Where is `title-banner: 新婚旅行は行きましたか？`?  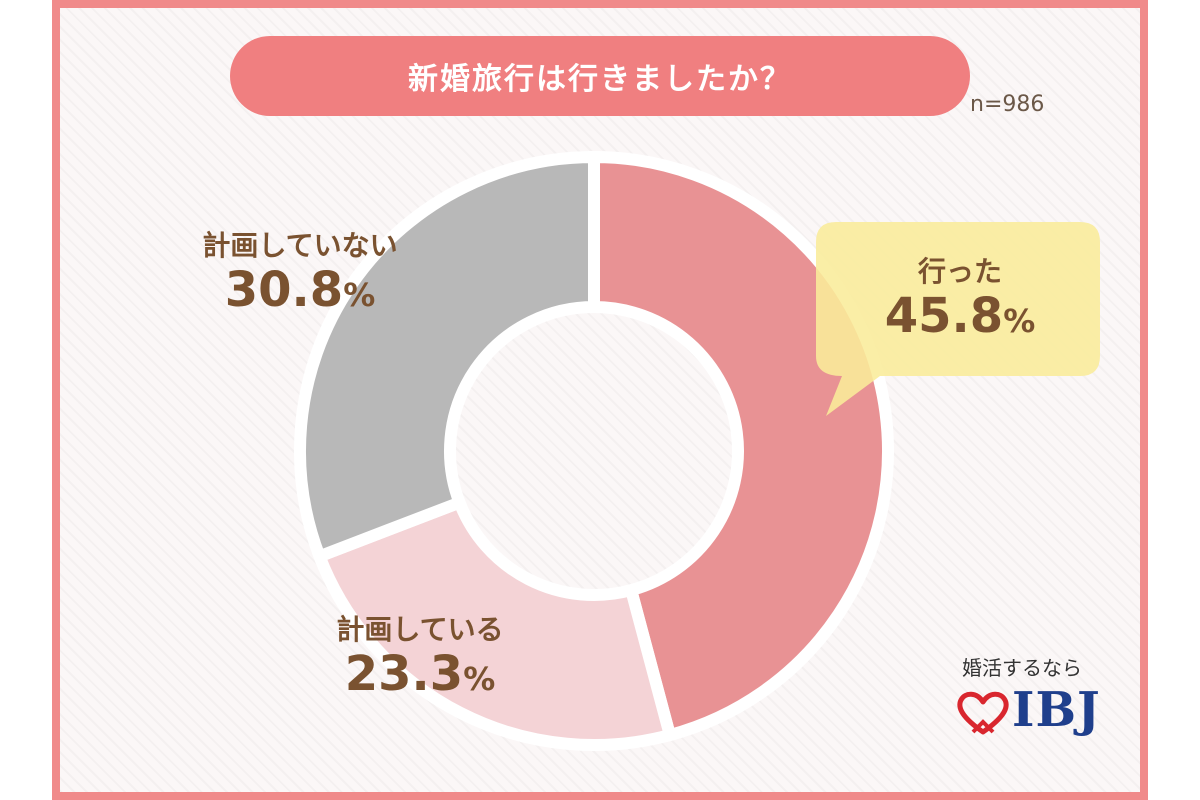
title-banner: 新婚旅行は行きましたか？ is located at coordinates (600, 76).